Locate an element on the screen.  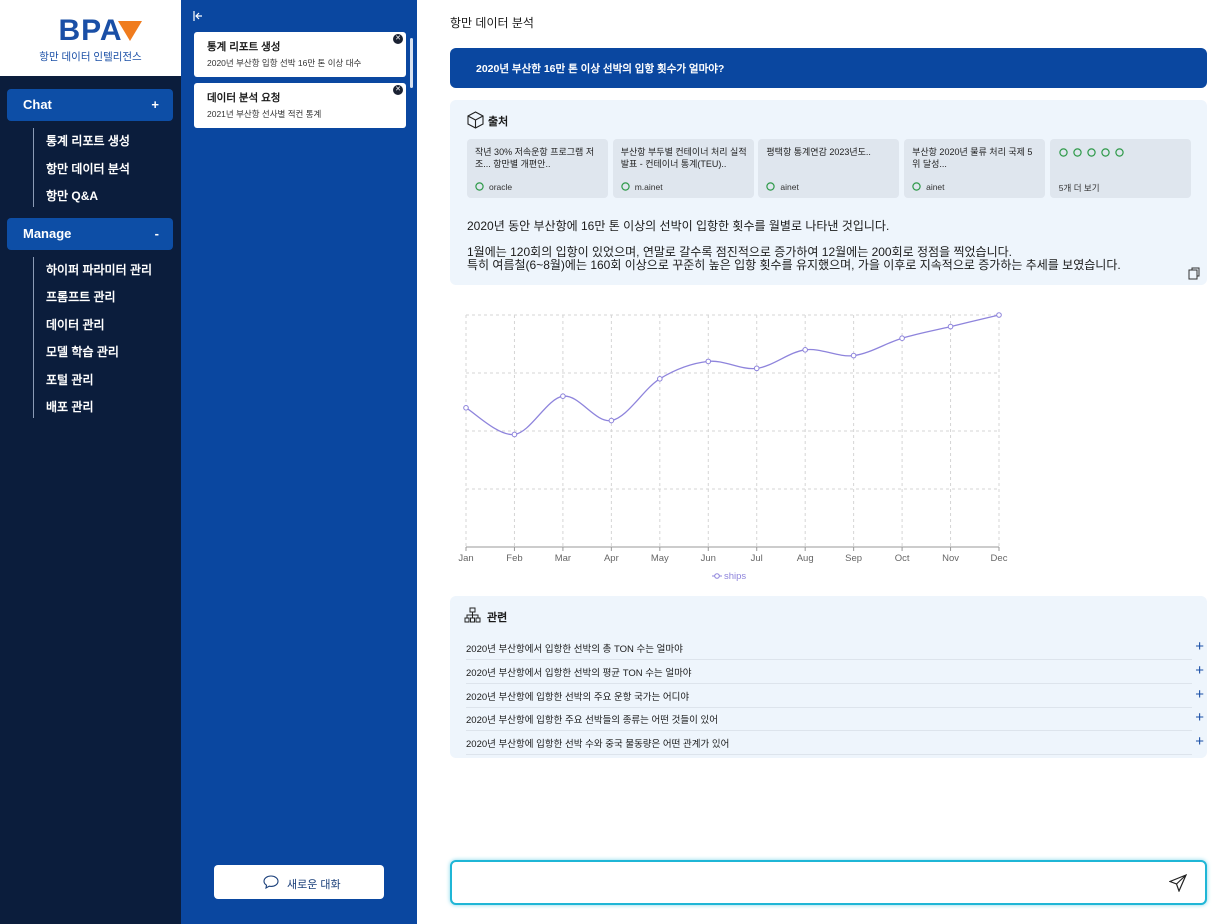
x-tick-label: Jan is located at coordinates (465, 558).